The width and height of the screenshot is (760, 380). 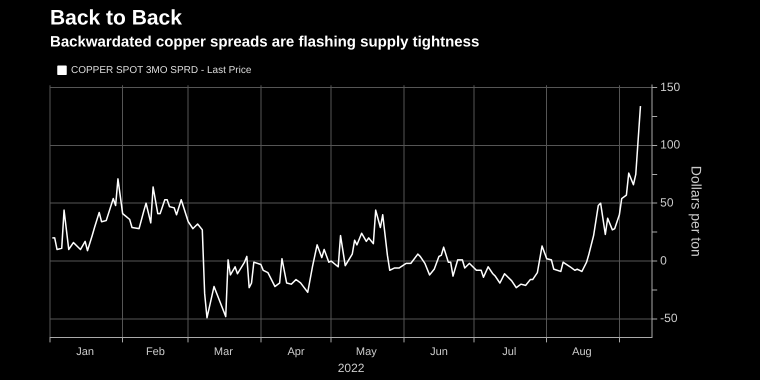 What do you see at coordinates (669, 318) in the screenshot?
I see `y-tick-label: -50` at bounding box center [669, 318].